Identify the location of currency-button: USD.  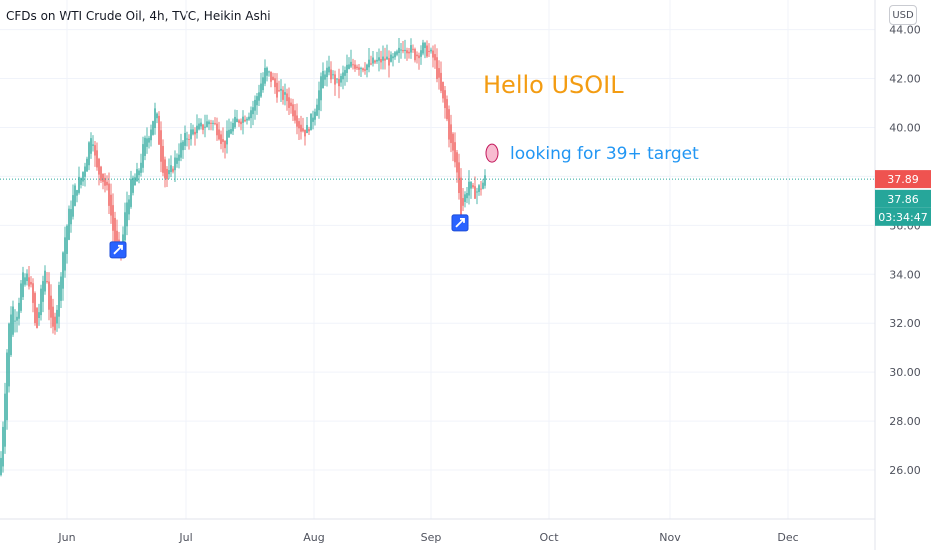
(903, 15).